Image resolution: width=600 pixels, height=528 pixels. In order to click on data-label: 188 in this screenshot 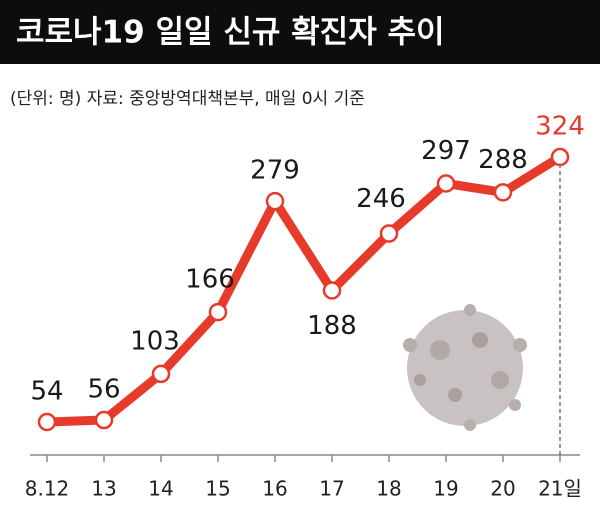, I will do `click(332, 326)`.